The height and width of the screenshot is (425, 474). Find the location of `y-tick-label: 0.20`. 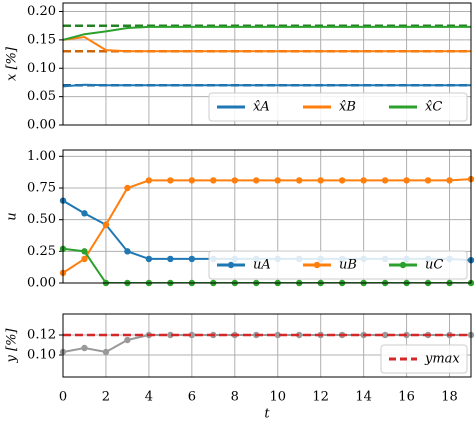

y-tick-label: 0.20 is located at coordinates (41, 11).